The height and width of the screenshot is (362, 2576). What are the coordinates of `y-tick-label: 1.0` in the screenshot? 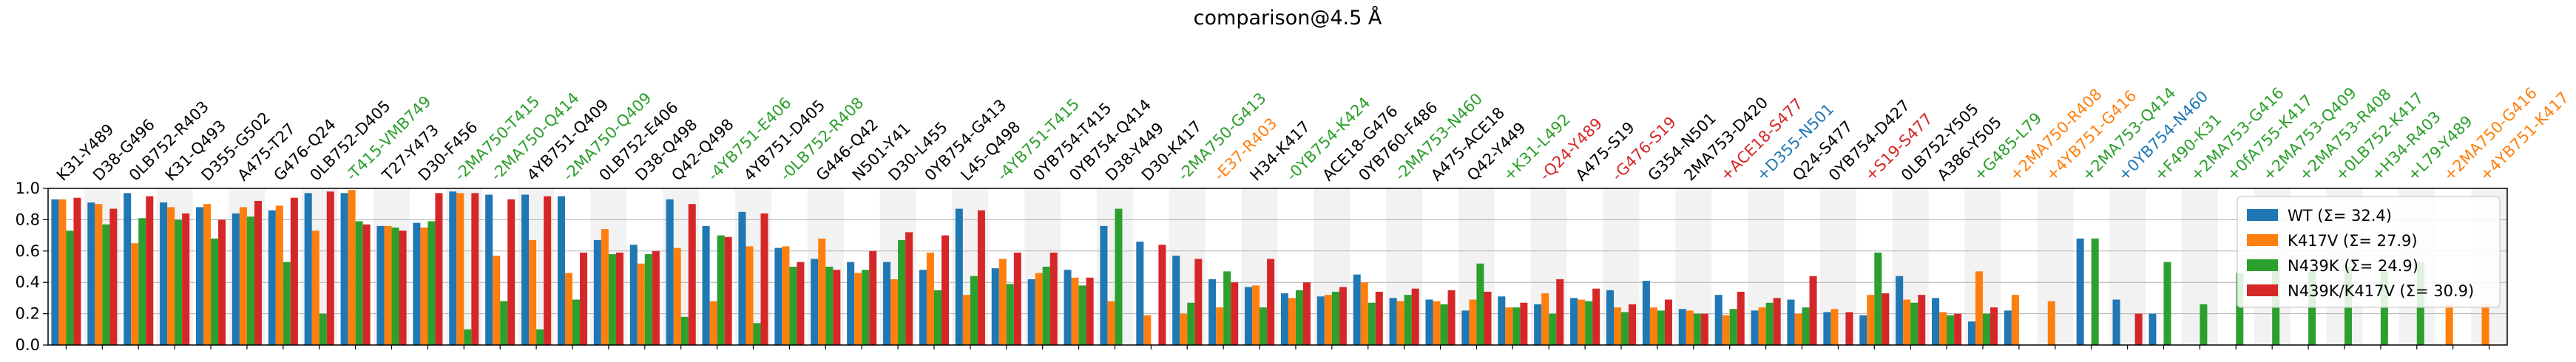 It's located at (28, 188).